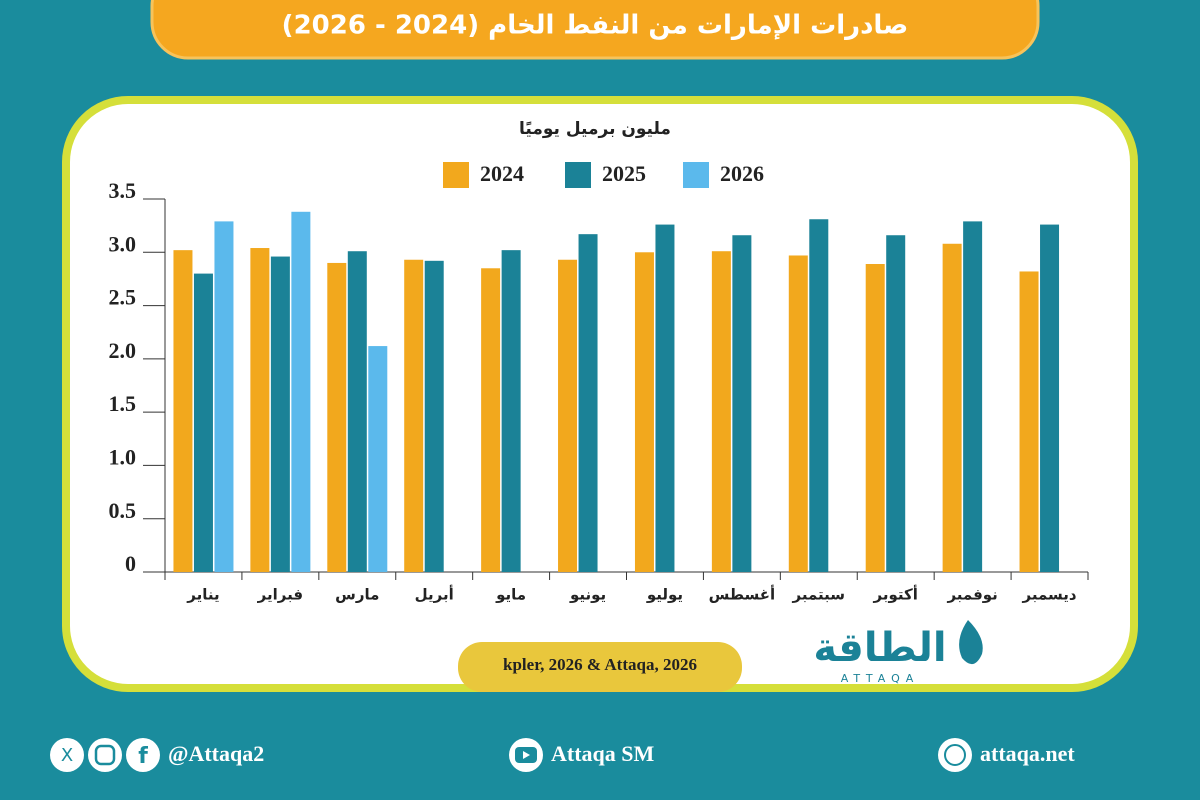 This screenshot has width=1200, height=800. What do you see at coordinates (879, 648) in the screenshot?
I see `logo-text: الطاقة` at bounding box center [879, 648].